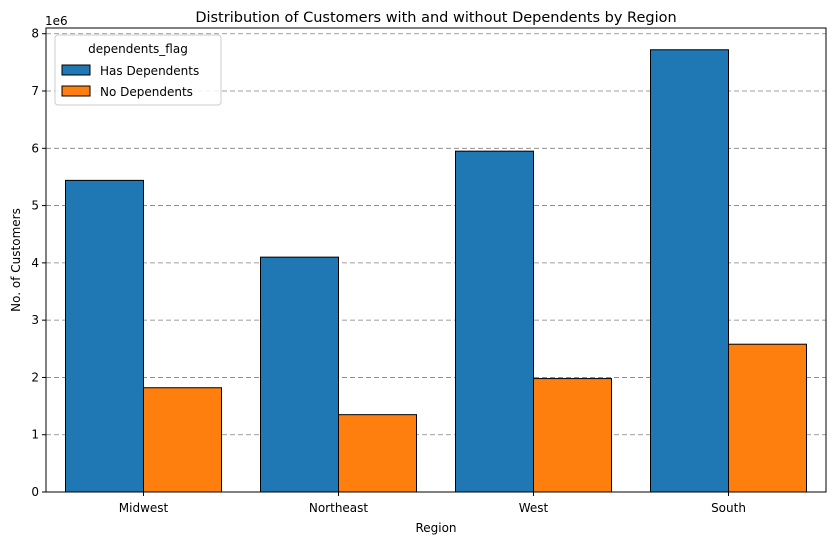 The image size is (833, 545). What do you see at coordinates (767, 418) in the screenshot?
I see `bar-no-dependents-south` at bounding box center [767, 418].